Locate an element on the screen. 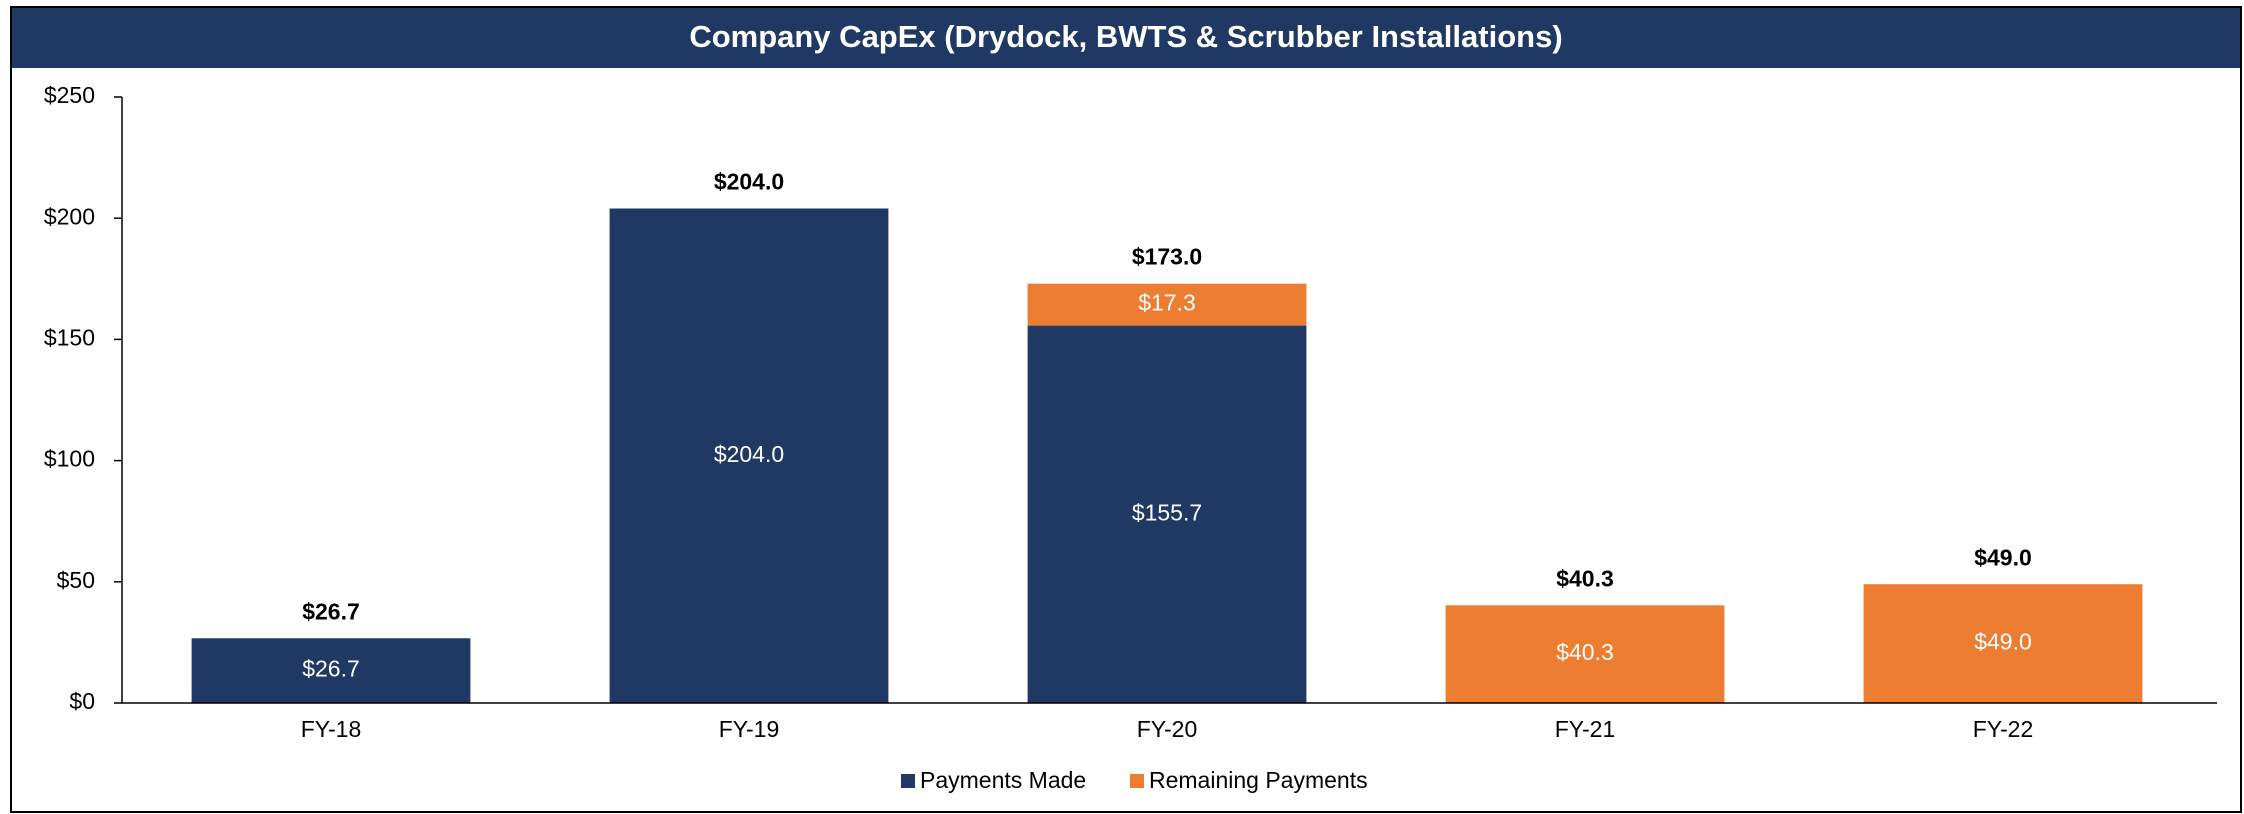 Image resolution: width=2244 pixels, height=814 pixels. value-label: $26.7 is located at coordinates (331, 669).